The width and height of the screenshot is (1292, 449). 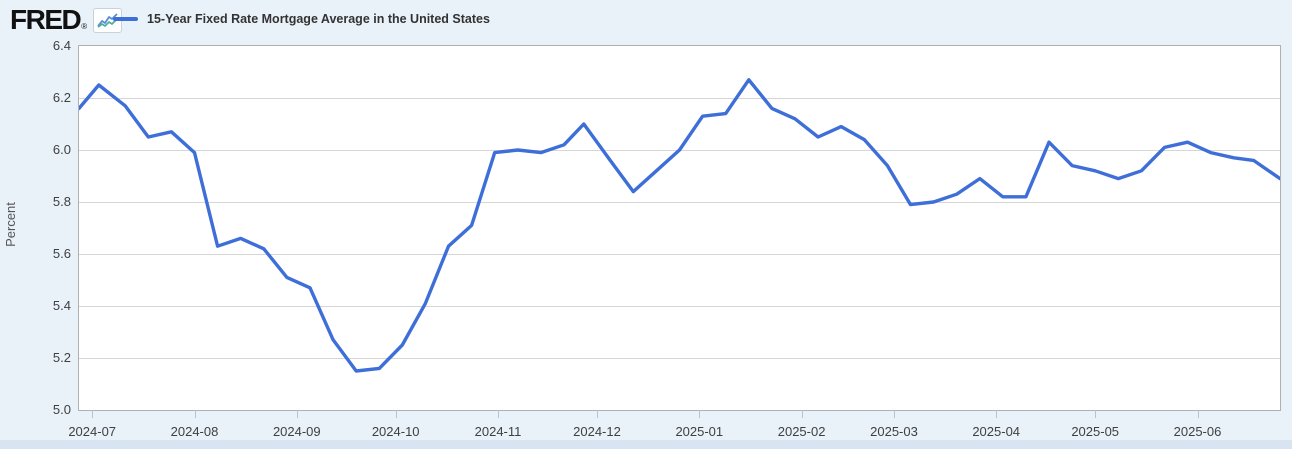 I want to click on y-tick-label: 6.4, so click(x=61, y=45).